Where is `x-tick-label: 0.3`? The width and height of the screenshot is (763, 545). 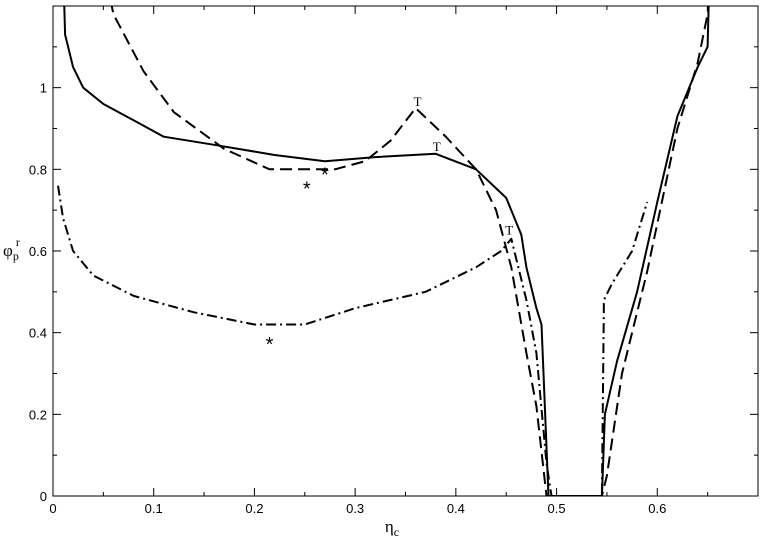
x-tick-label: 0.3 is located at coordinates (355, 508).